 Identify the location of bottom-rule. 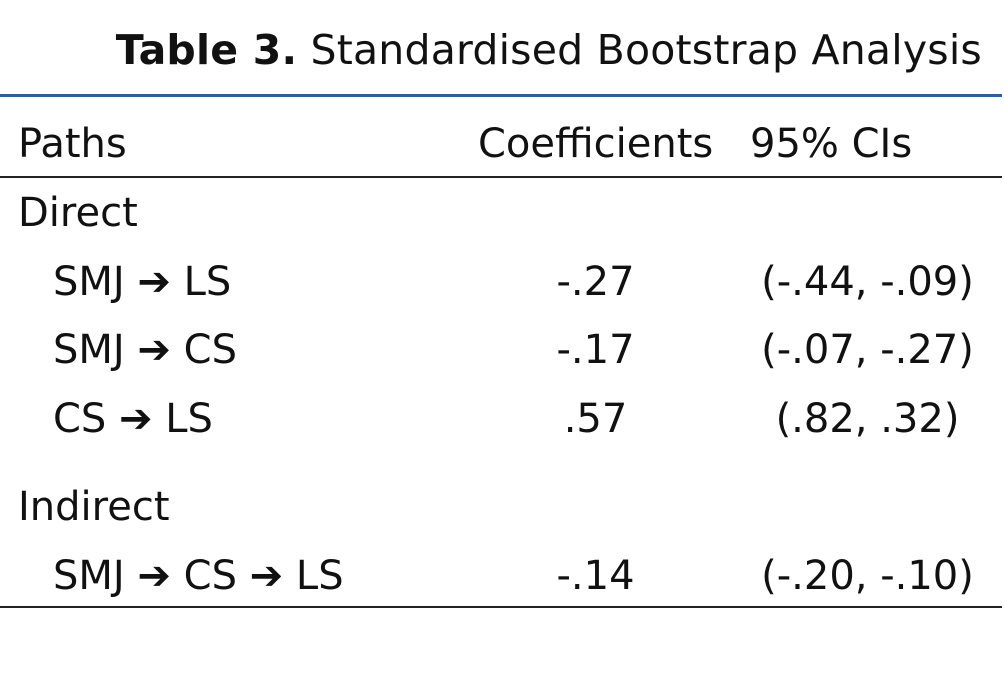
(501, 607).